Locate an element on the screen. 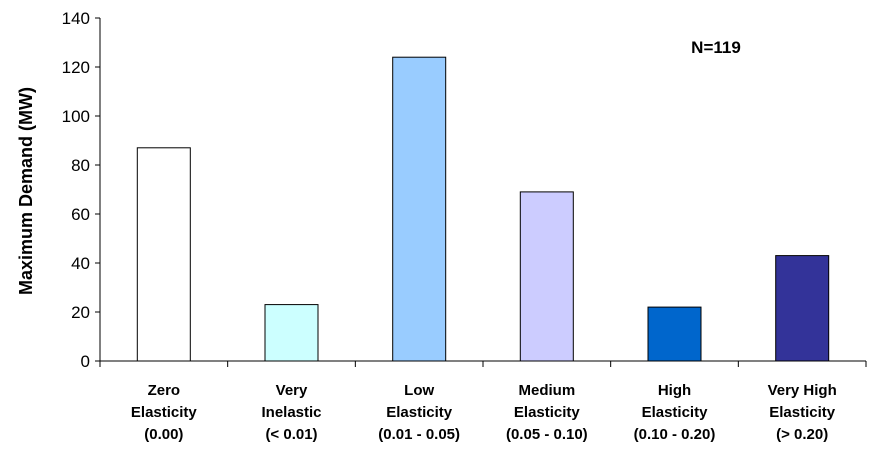 The image size is (874, 456). y-tick-label: 60 is located at coordinates (80, 214).